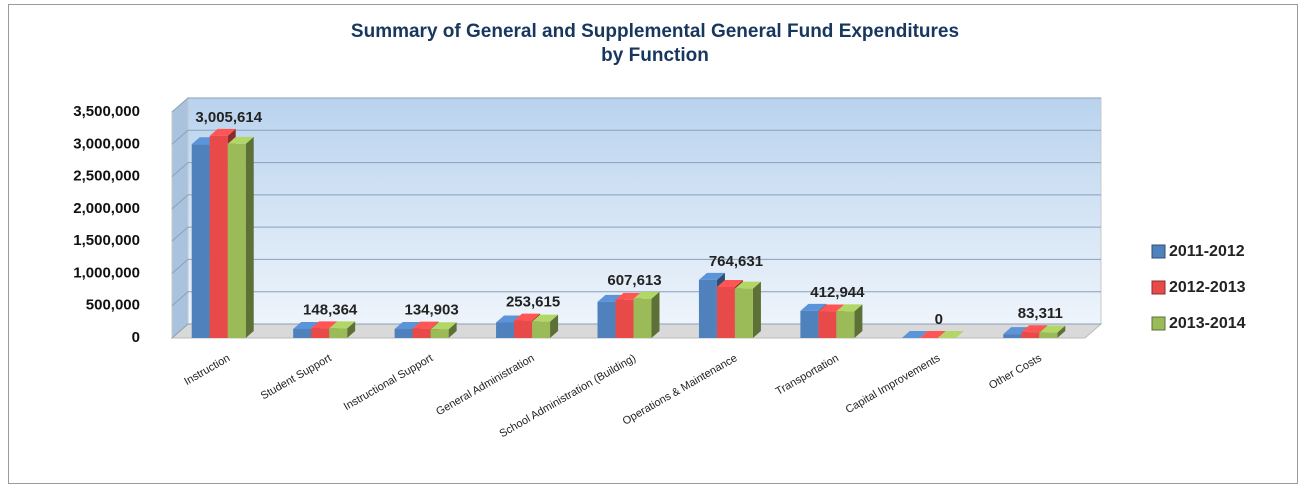 The width and height of the screenshot is (1307, 492). What do you see at coordinates (106, 176) in the screenshot?
I see `y-tick-label: 2,500,000` at bounding box center [106, 176].